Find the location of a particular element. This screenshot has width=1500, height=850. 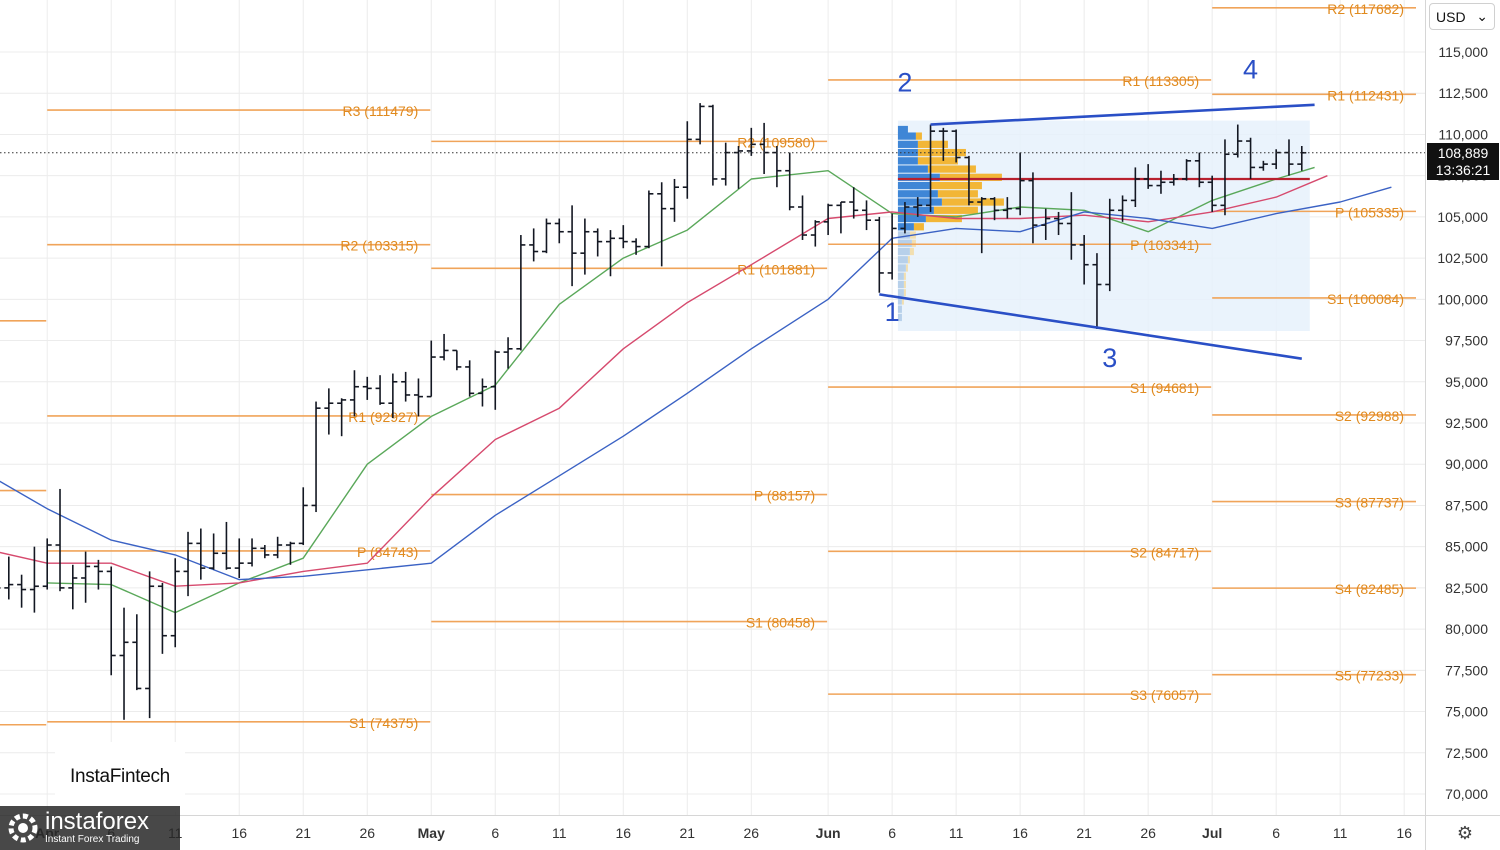

pivot-label: R1 (92927) is located at coordinates (383, 417).